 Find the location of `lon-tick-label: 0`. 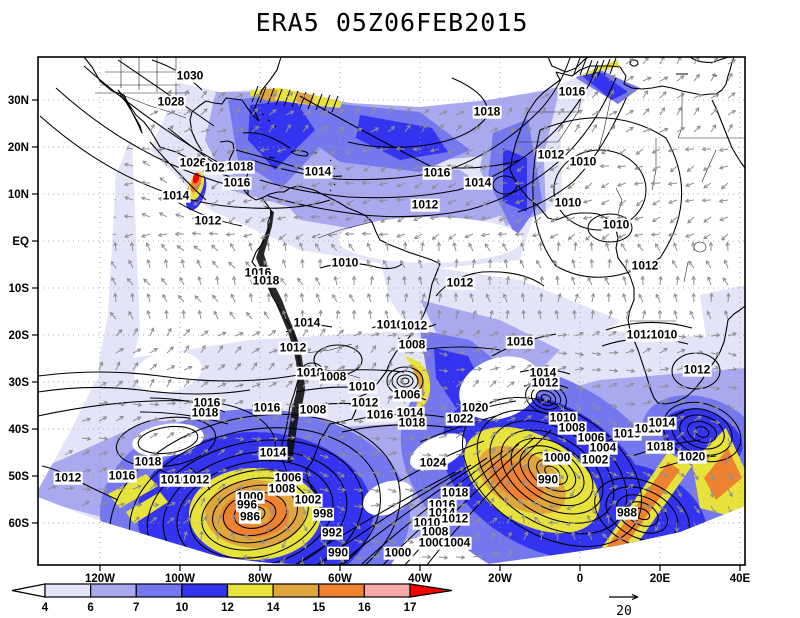

lon-tick-label: 0 is located at coordinates (580, 579).